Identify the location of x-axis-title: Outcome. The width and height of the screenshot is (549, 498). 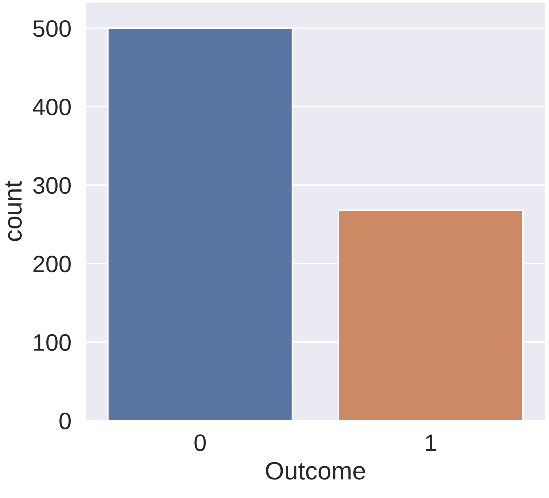
(316, 471).